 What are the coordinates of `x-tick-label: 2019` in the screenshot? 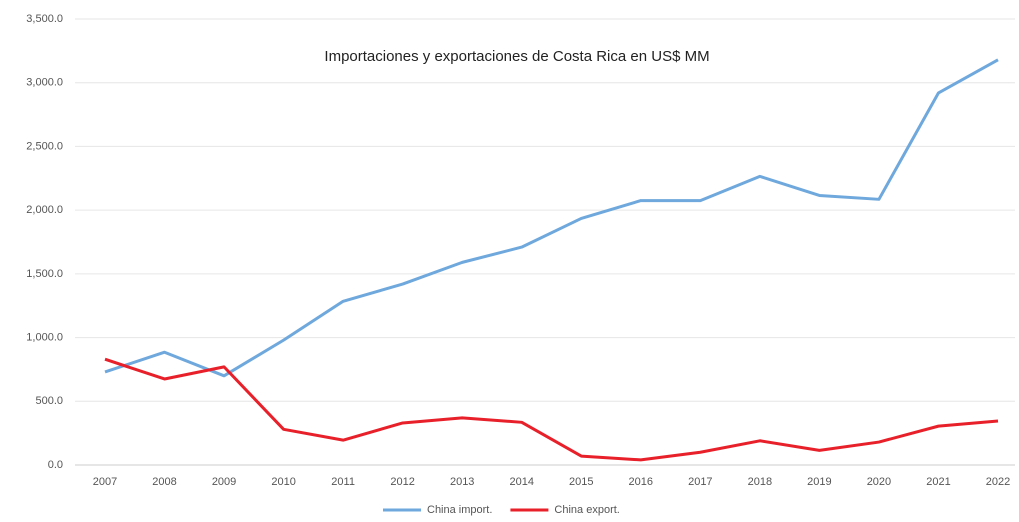 It's located at (819, 482).